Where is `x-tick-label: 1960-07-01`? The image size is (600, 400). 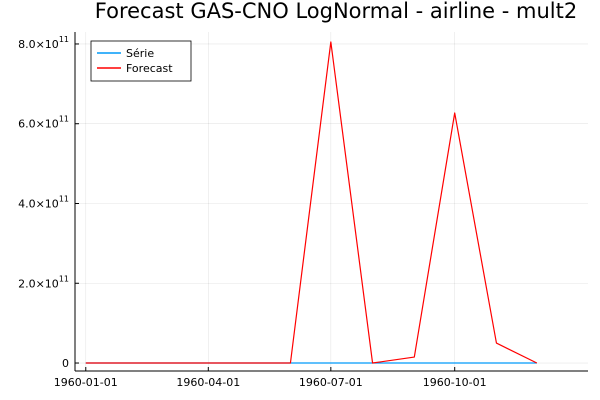
x-tick-label: 1960-07-01 is located at coordinates (331, 382).